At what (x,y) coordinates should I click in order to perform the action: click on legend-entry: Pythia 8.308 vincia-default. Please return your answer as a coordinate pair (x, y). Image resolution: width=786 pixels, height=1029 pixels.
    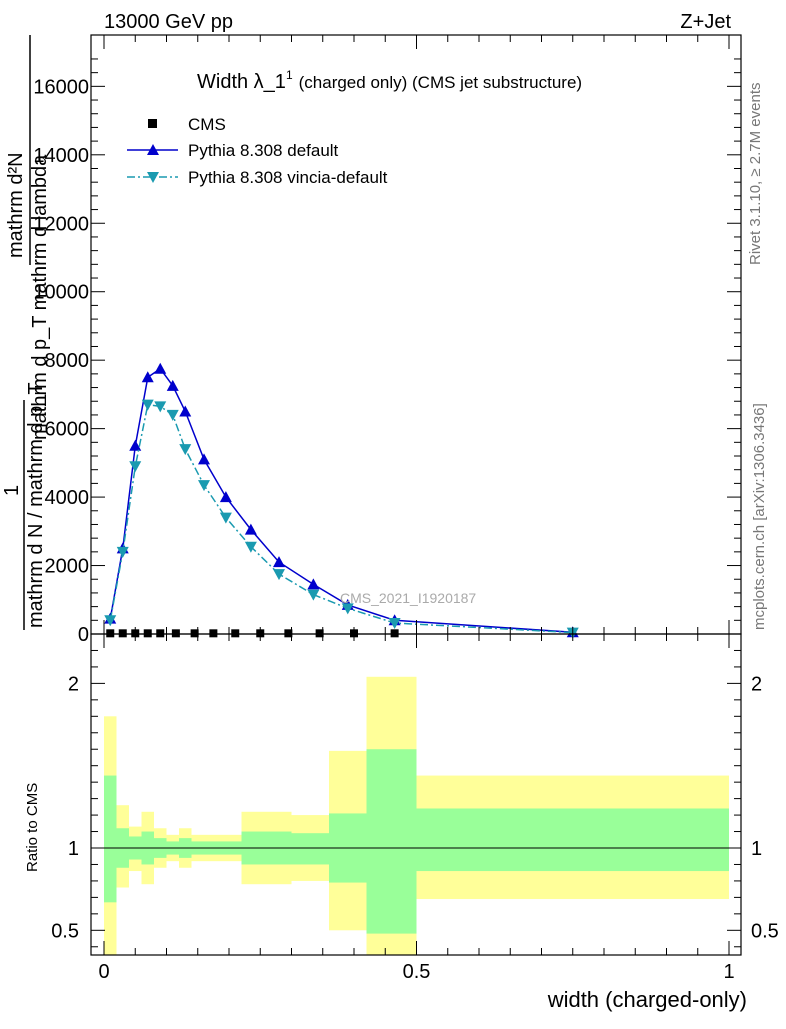
    Looking at the image, I should click on (257, 177).